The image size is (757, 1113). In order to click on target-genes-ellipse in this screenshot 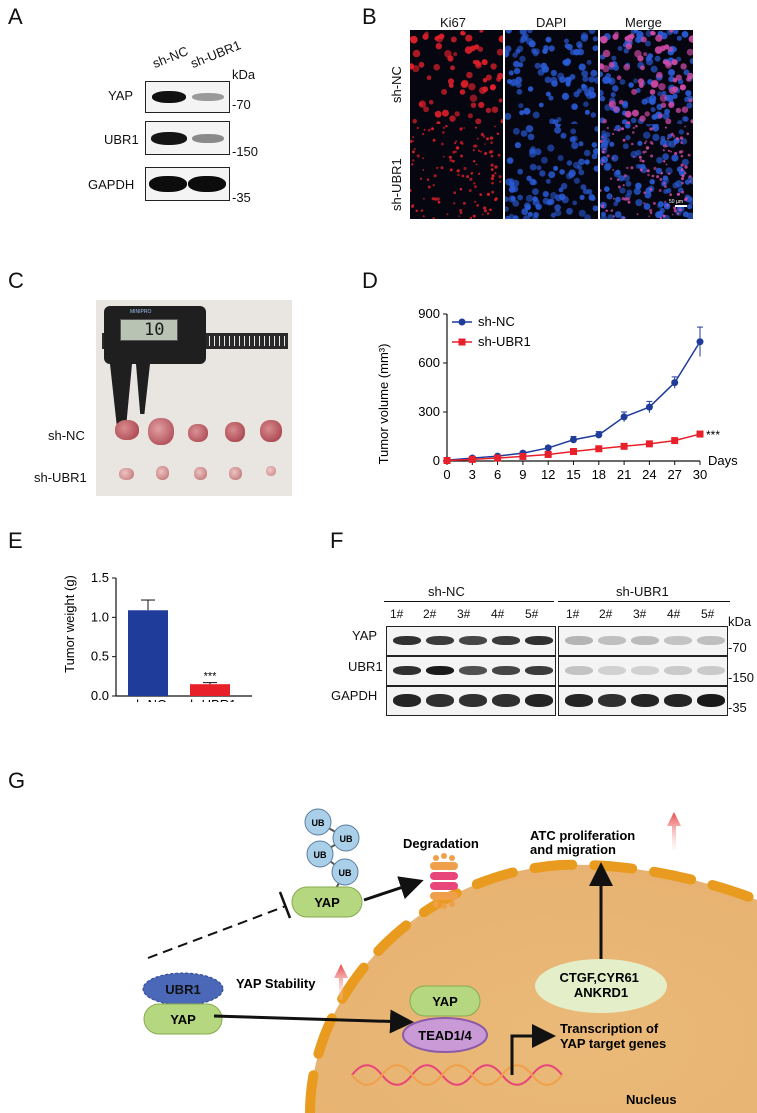, I will do `click(601, 986)`.